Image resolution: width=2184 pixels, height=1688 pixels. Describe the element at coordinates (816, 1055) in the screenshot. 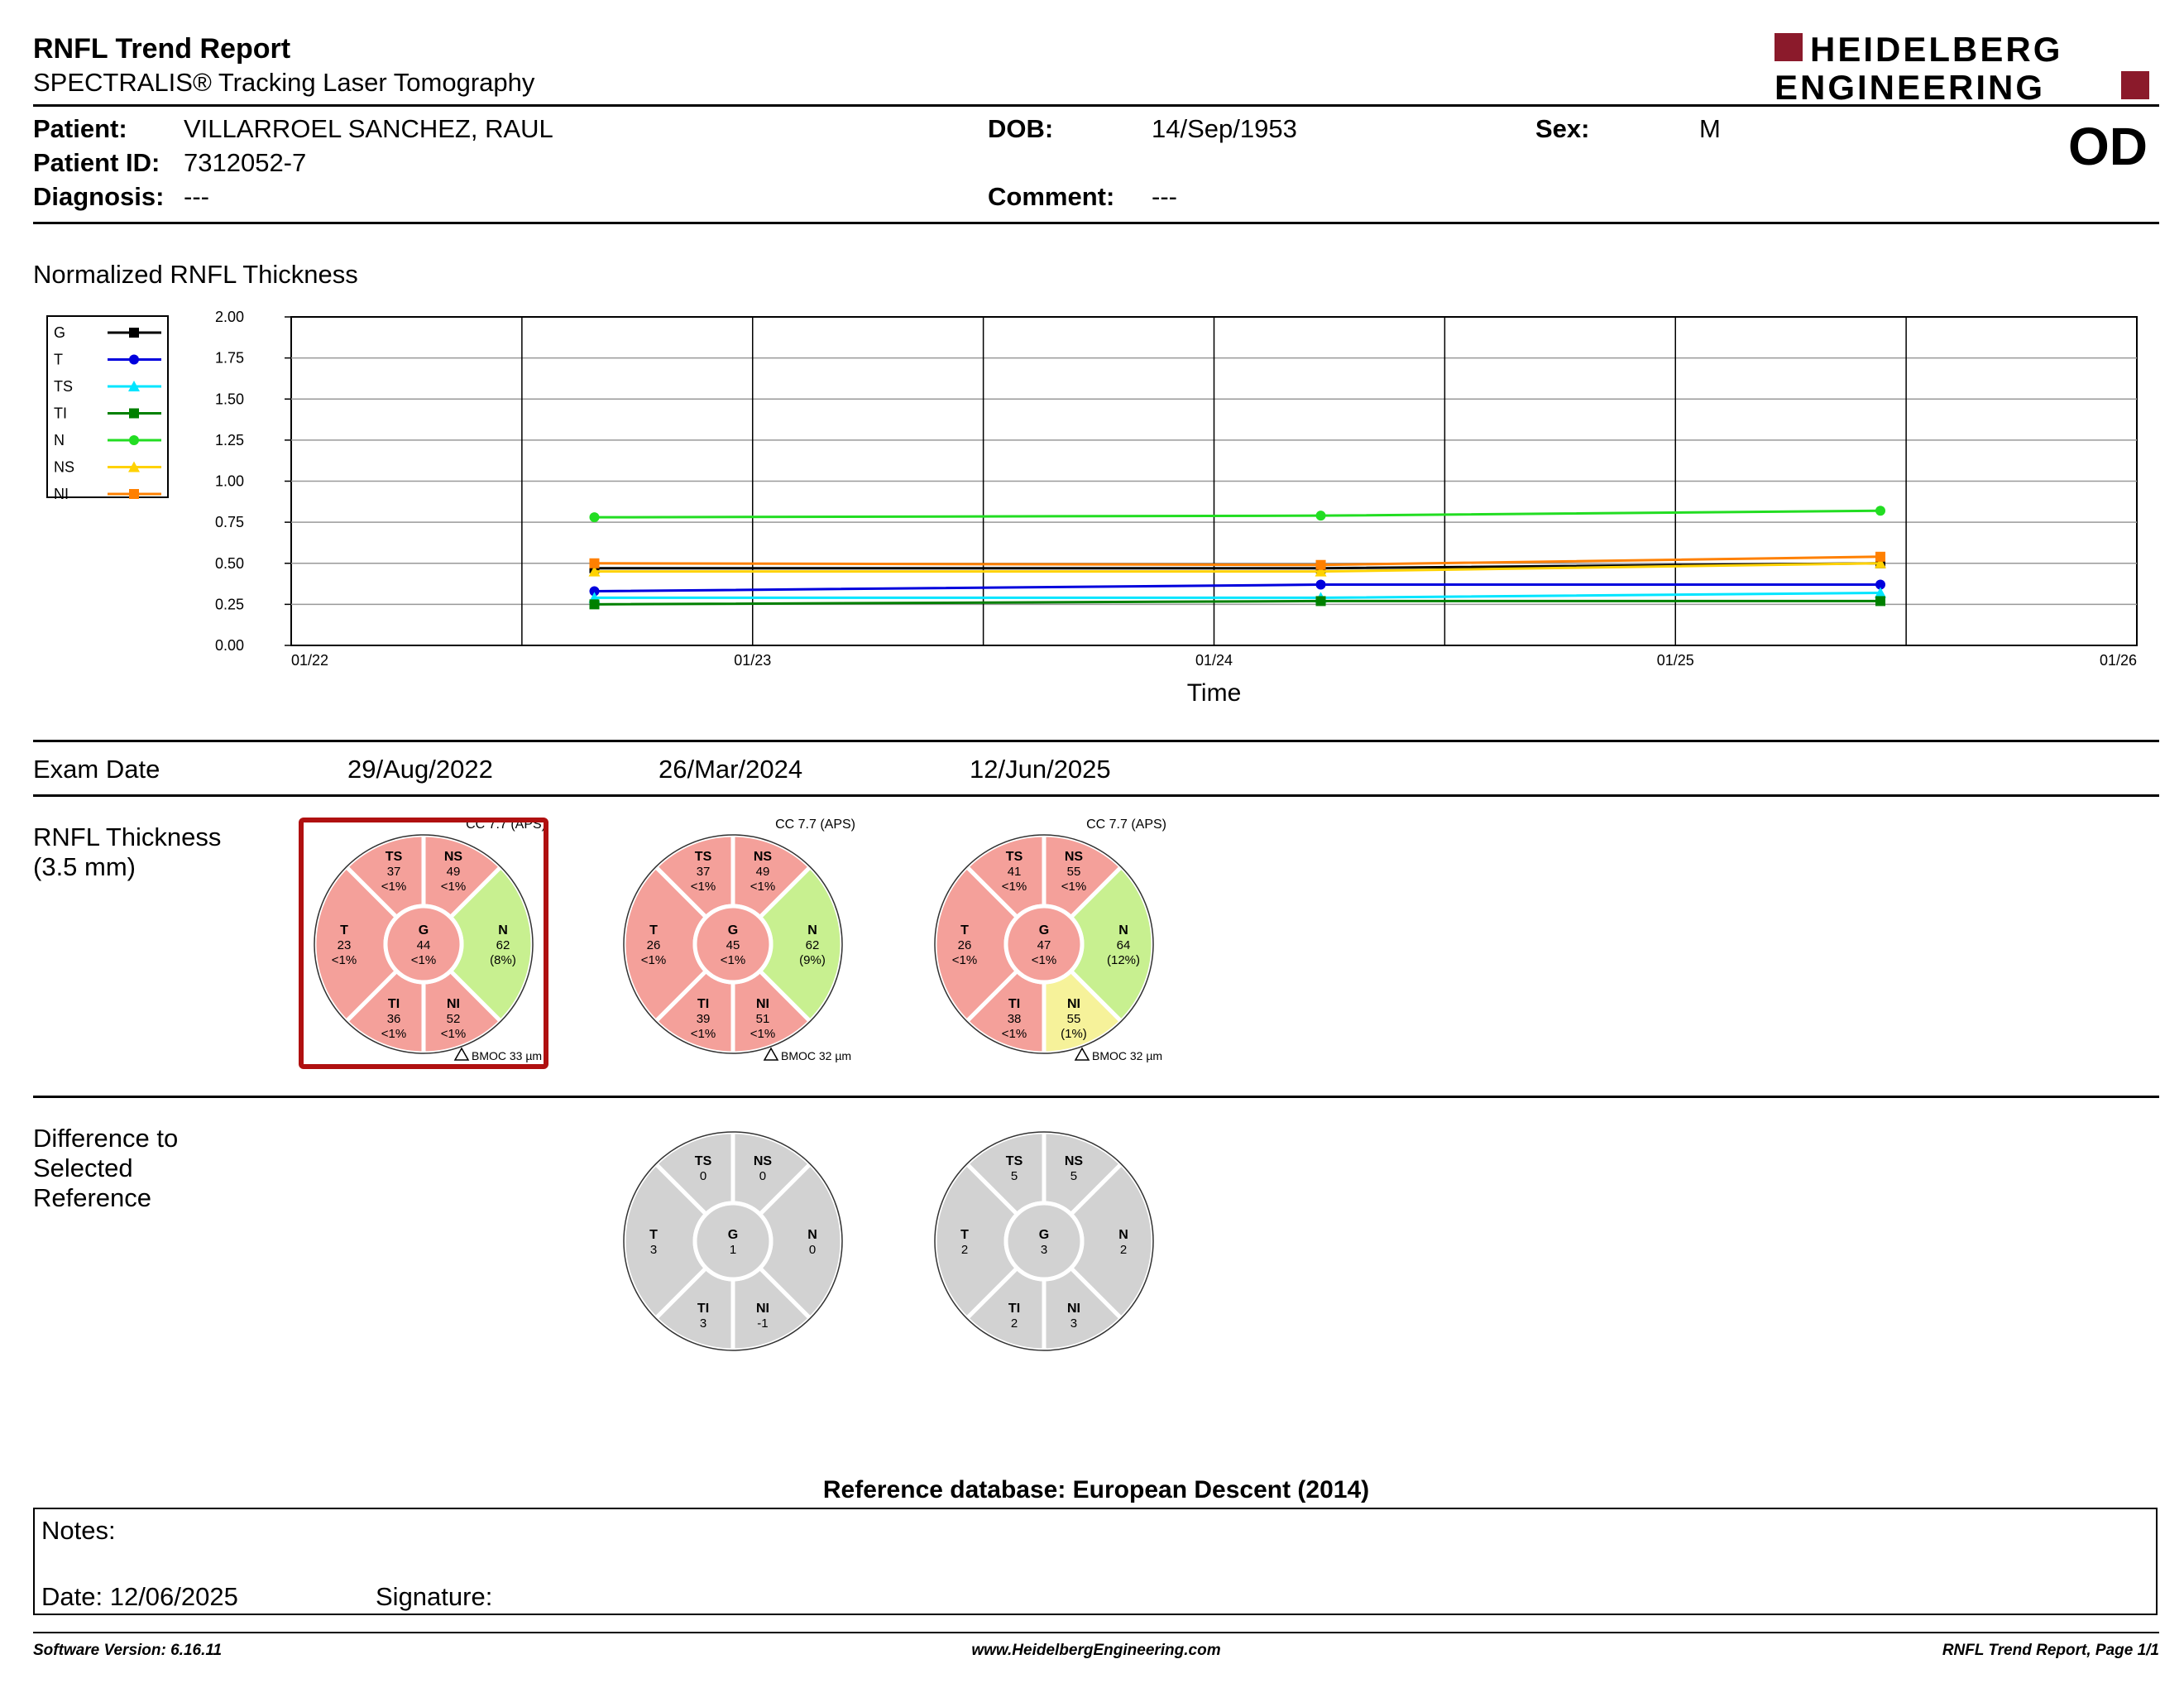

I see `bmo-label: BMOC 32 µm` at that location.